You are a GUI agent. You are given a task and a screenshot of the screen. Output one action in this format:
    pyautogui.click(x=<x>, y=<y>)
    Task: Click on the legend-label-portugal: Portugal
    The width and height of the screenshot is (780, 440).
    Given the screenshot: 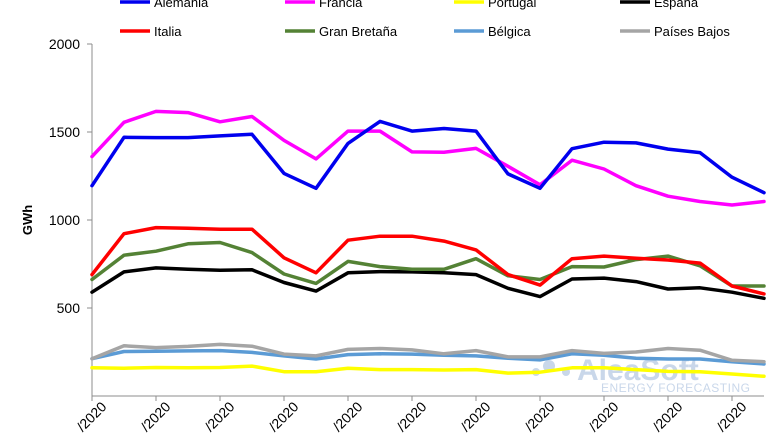 What is the action you would take?
    pyautogui.click(x=512, y=5)
    